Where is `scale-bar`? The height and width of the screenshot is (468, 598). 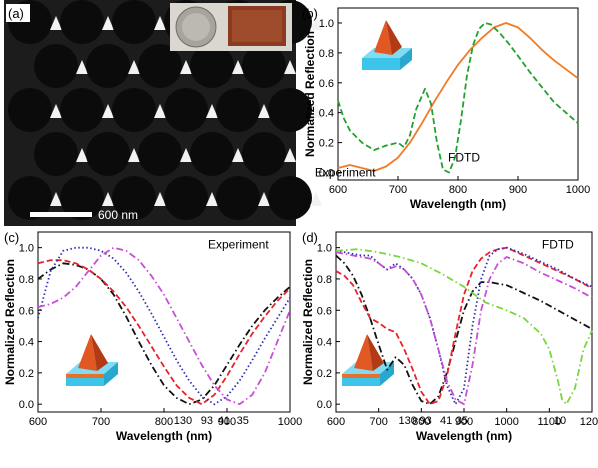
scale-bar is located at coordinates (61, 214).